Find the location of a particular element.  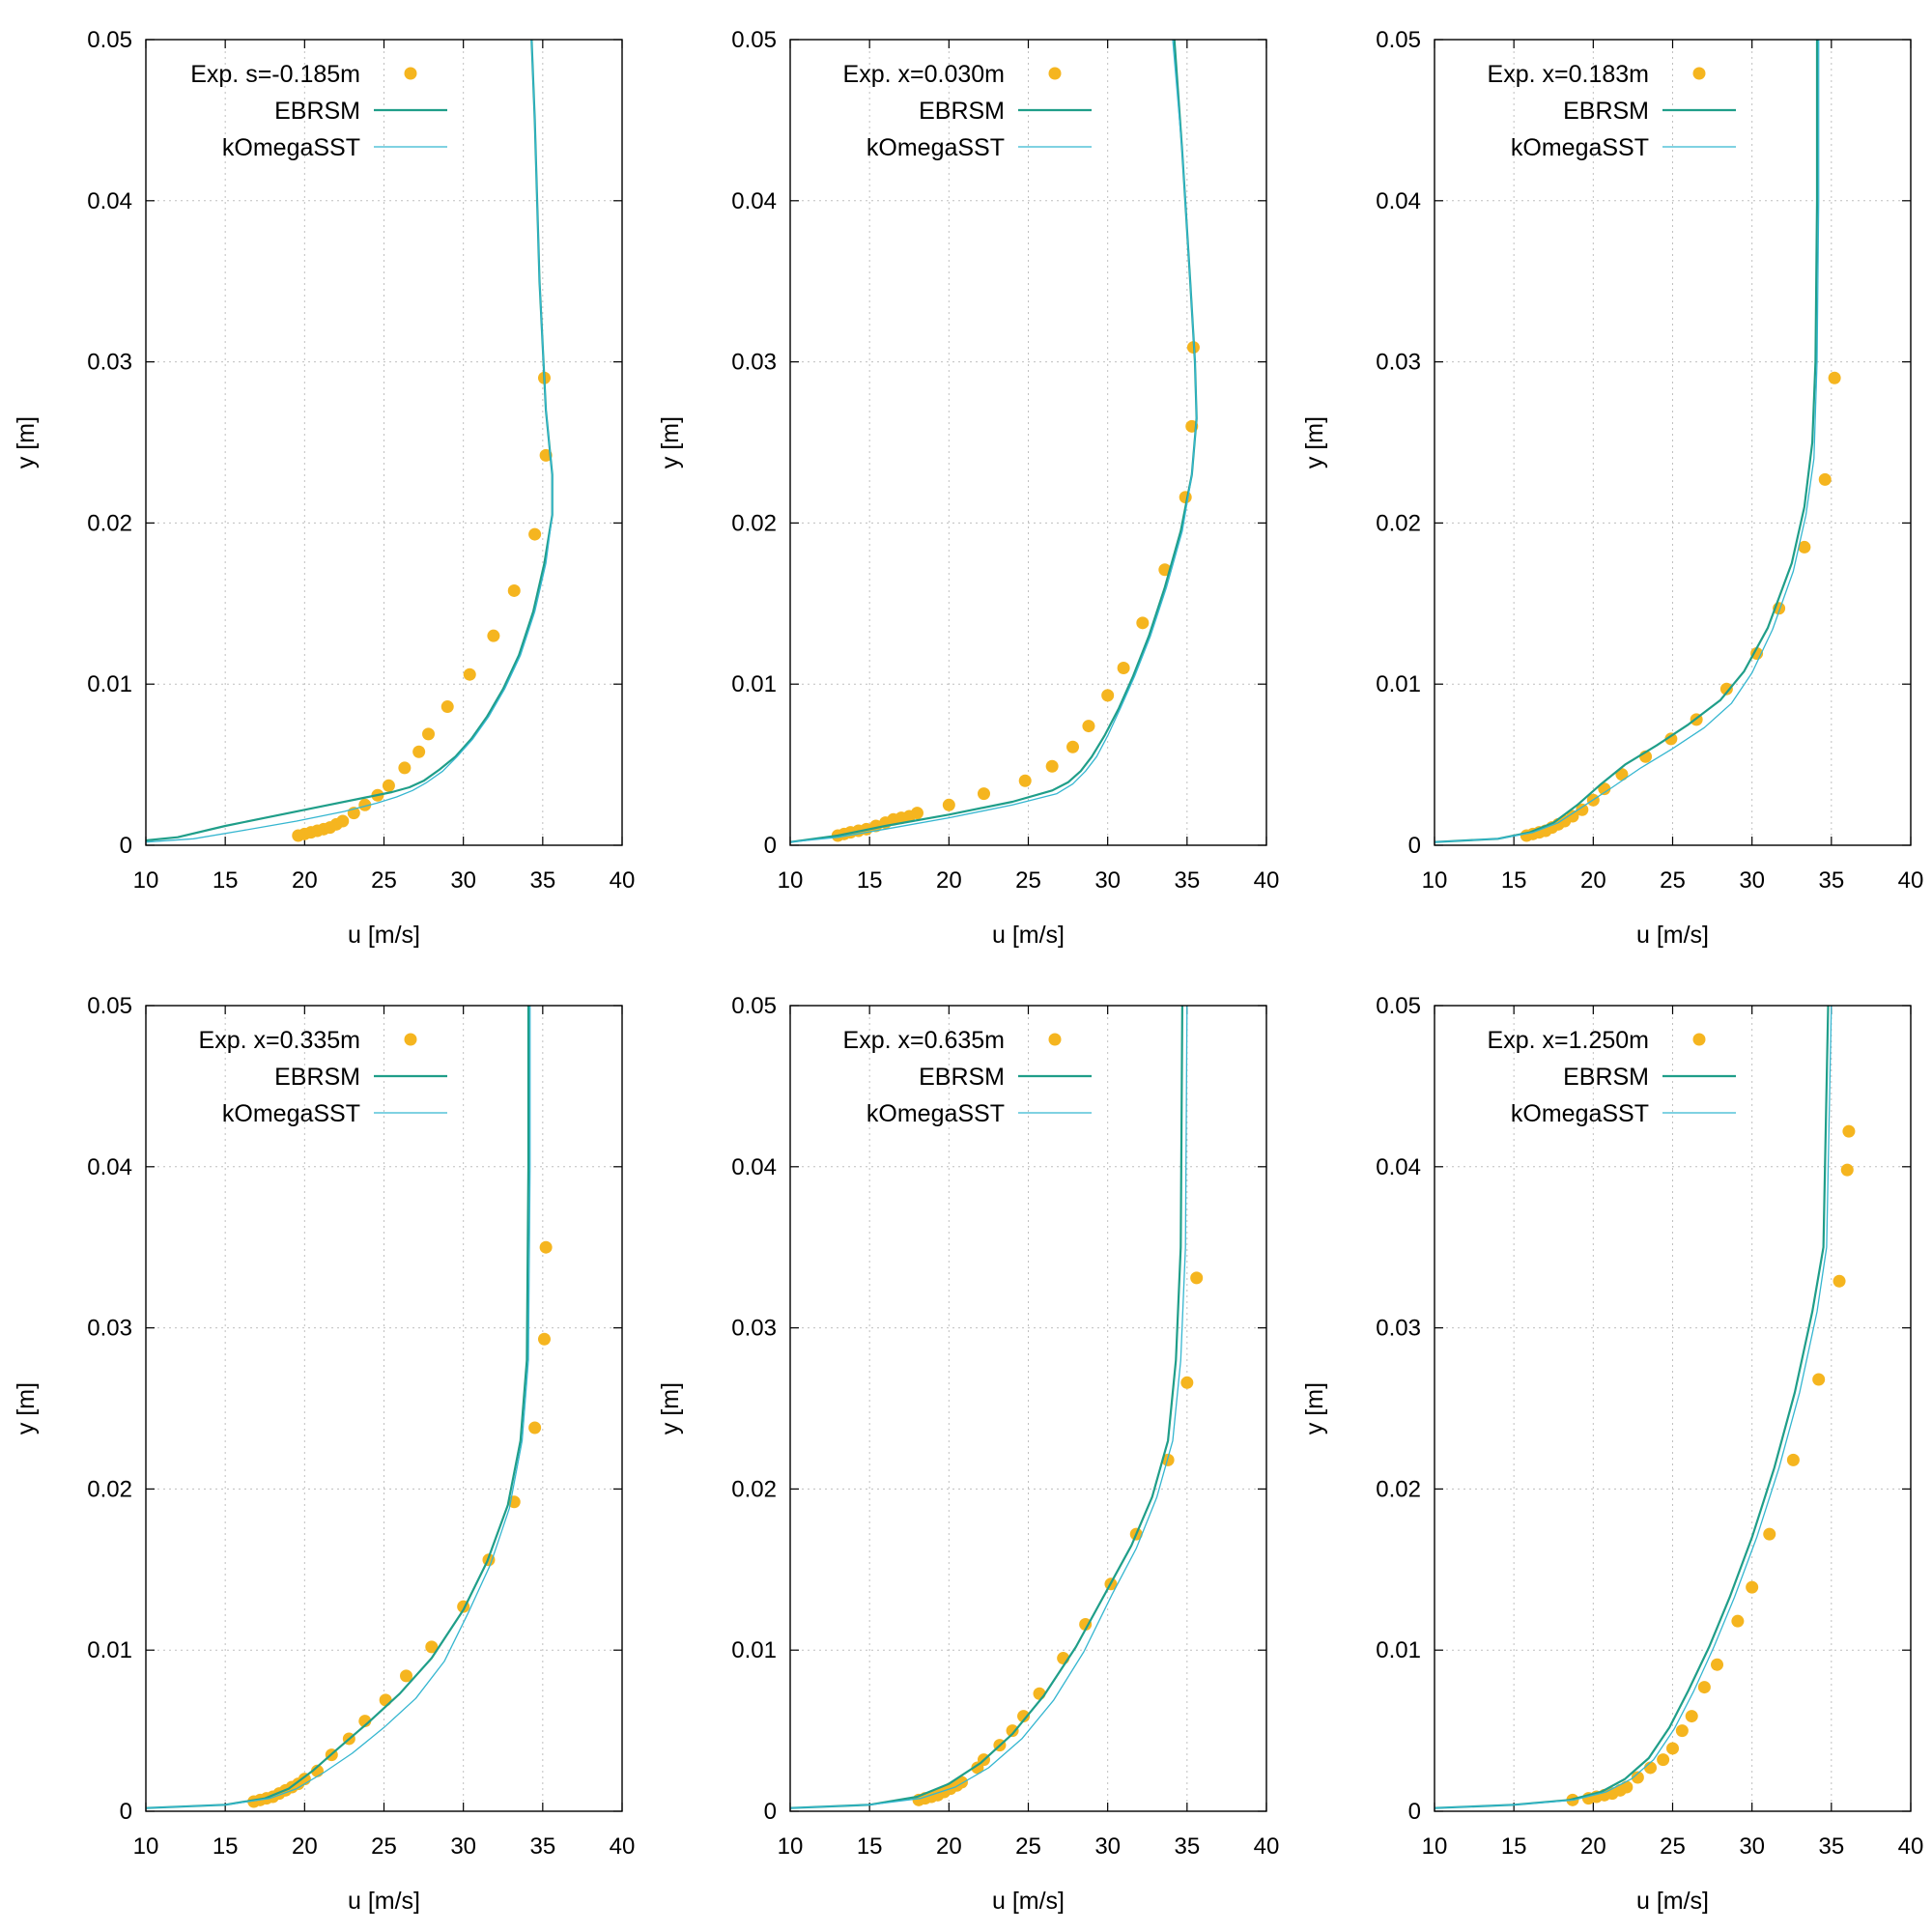

y-tick-label: 0 is located at coordinates (770, 846).